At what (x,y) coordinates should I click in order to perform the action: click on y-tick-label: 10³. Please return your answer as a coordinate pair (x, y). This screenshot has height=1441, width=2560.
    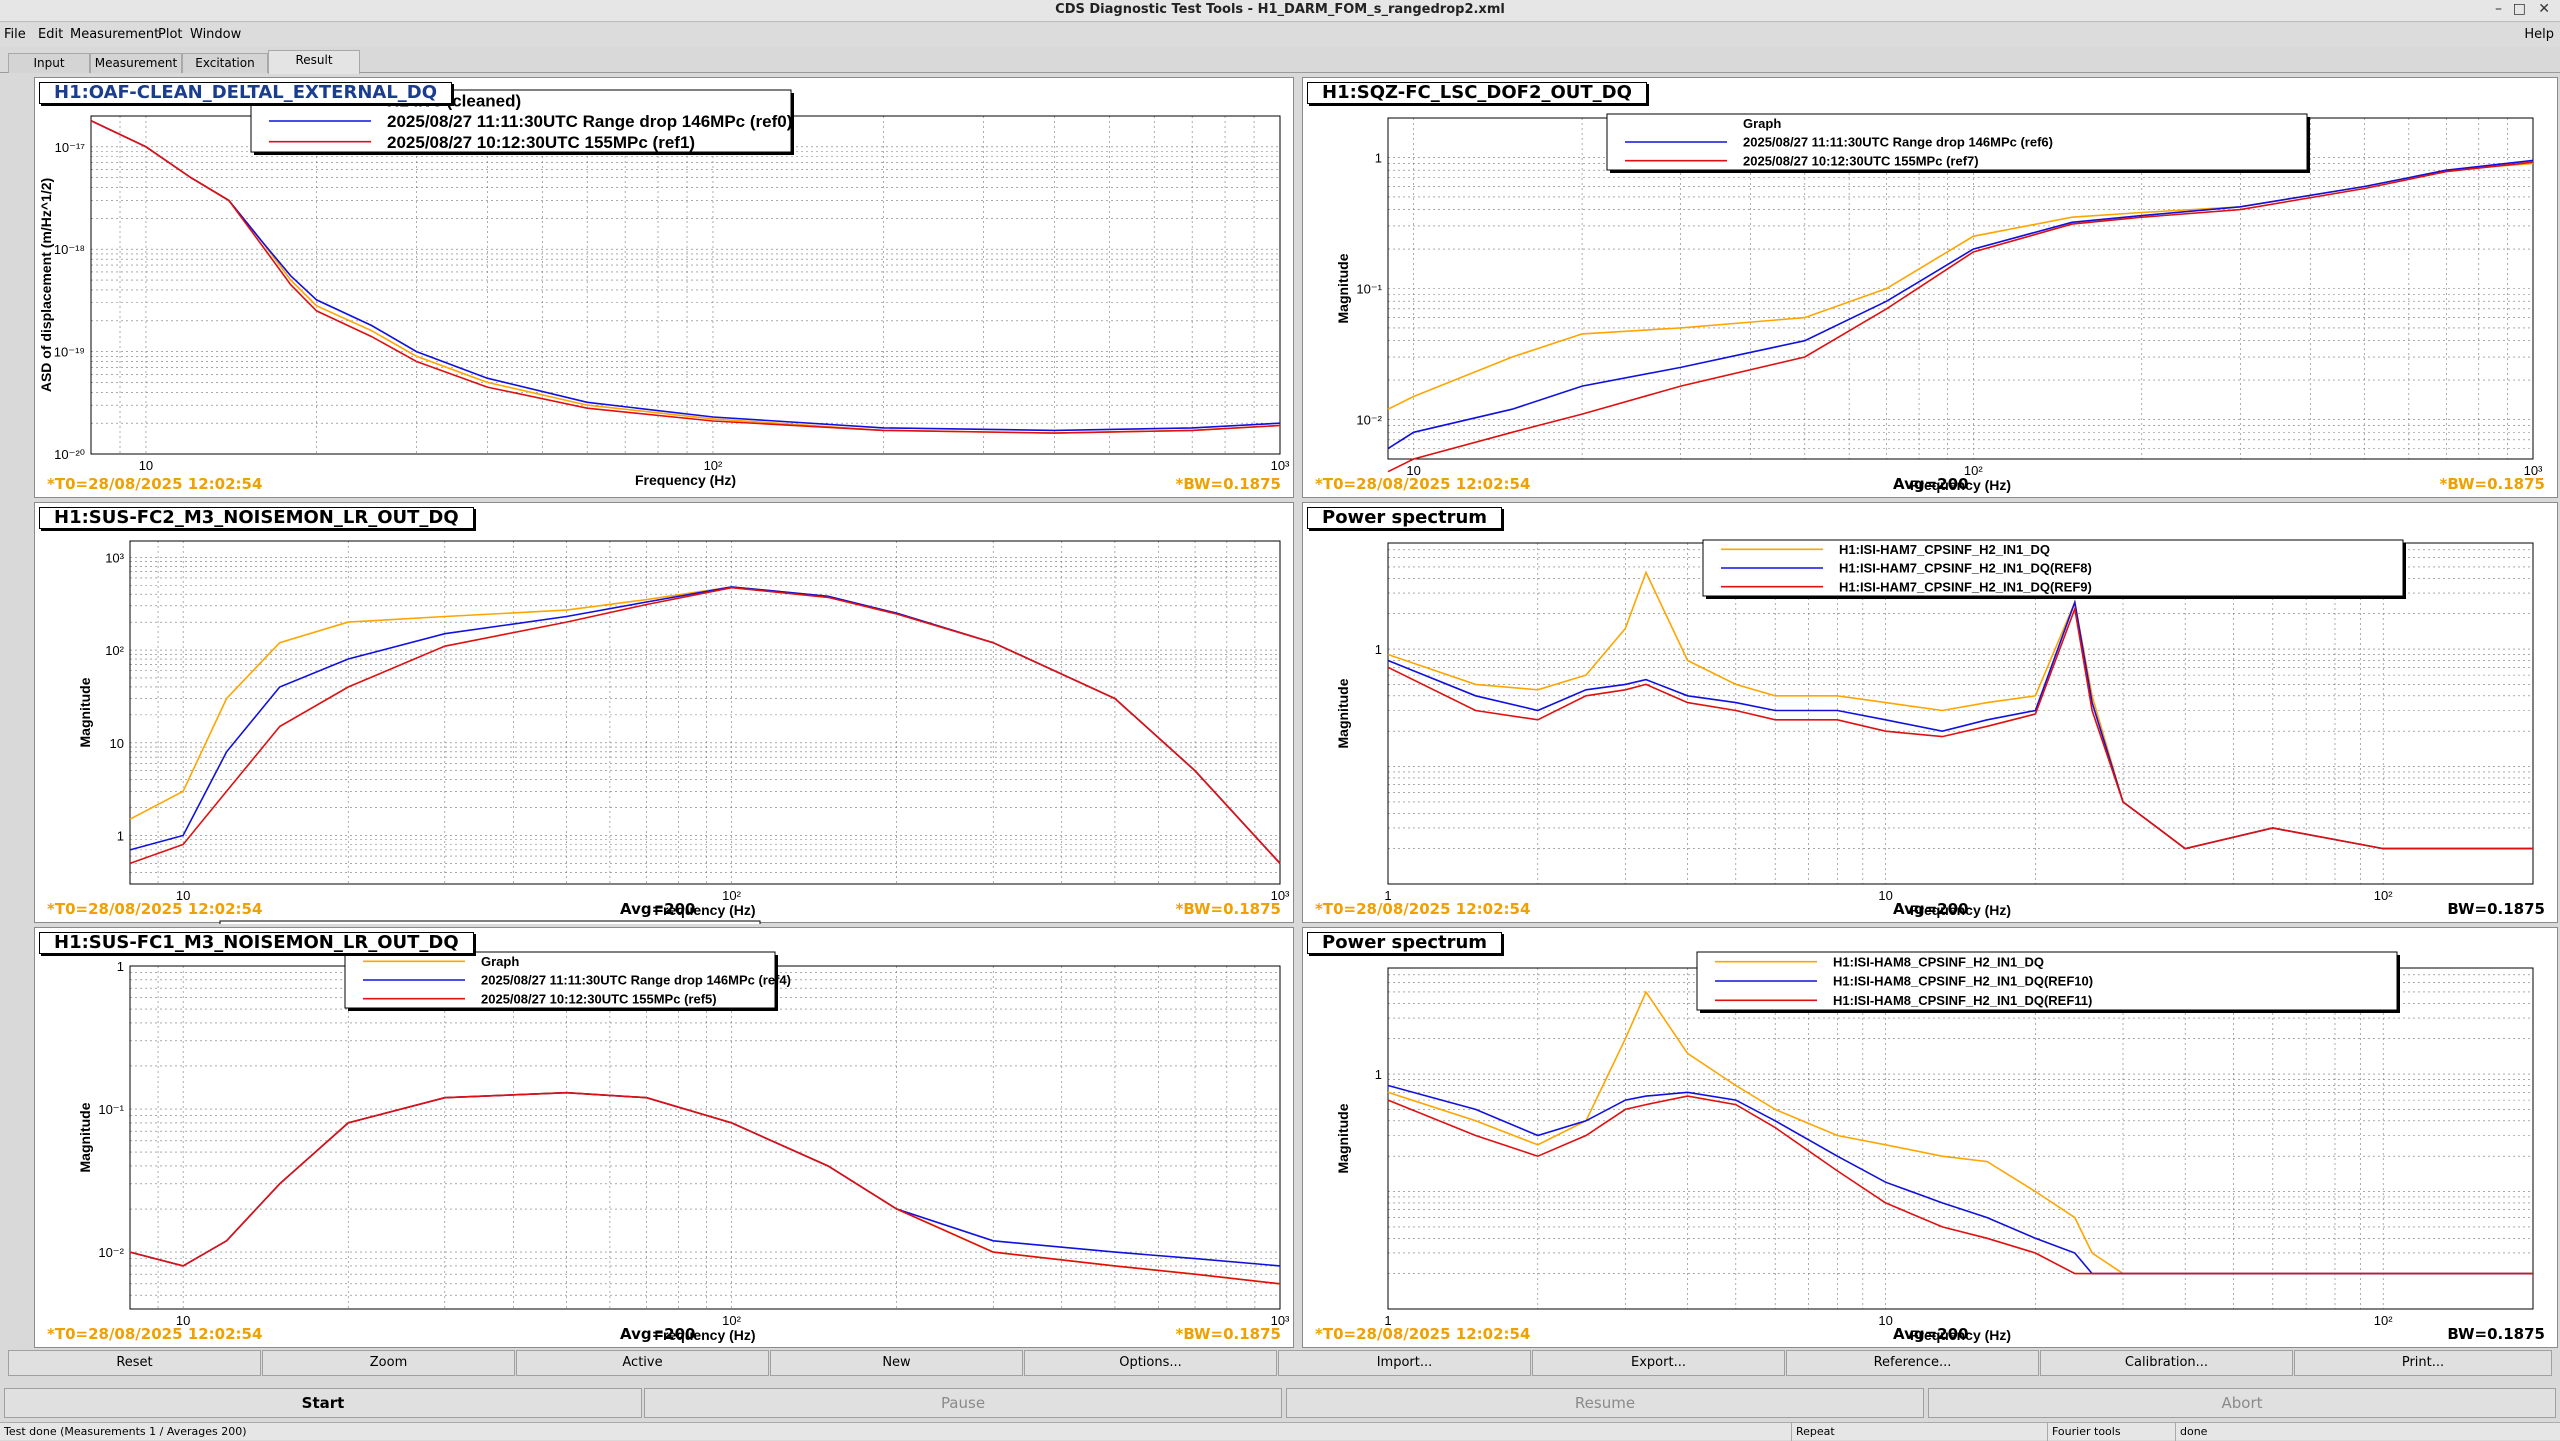
    Looking at the image, I should click on (114, 557).